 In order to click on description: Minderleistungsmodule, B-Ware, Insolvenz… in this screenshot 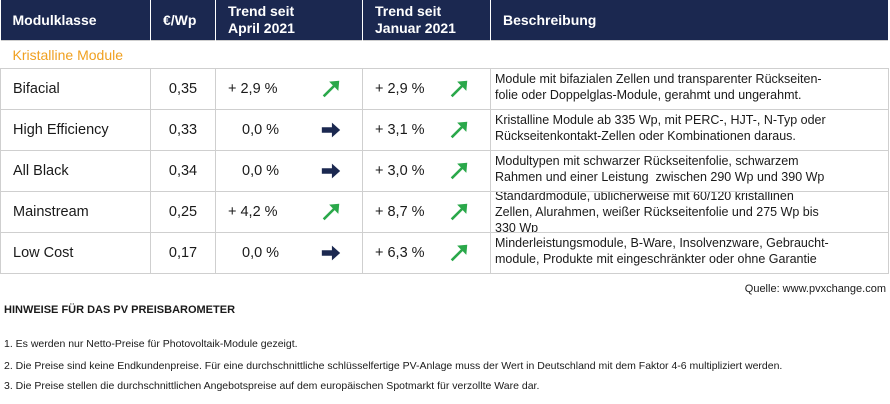, I will do `click(662, 251)`.